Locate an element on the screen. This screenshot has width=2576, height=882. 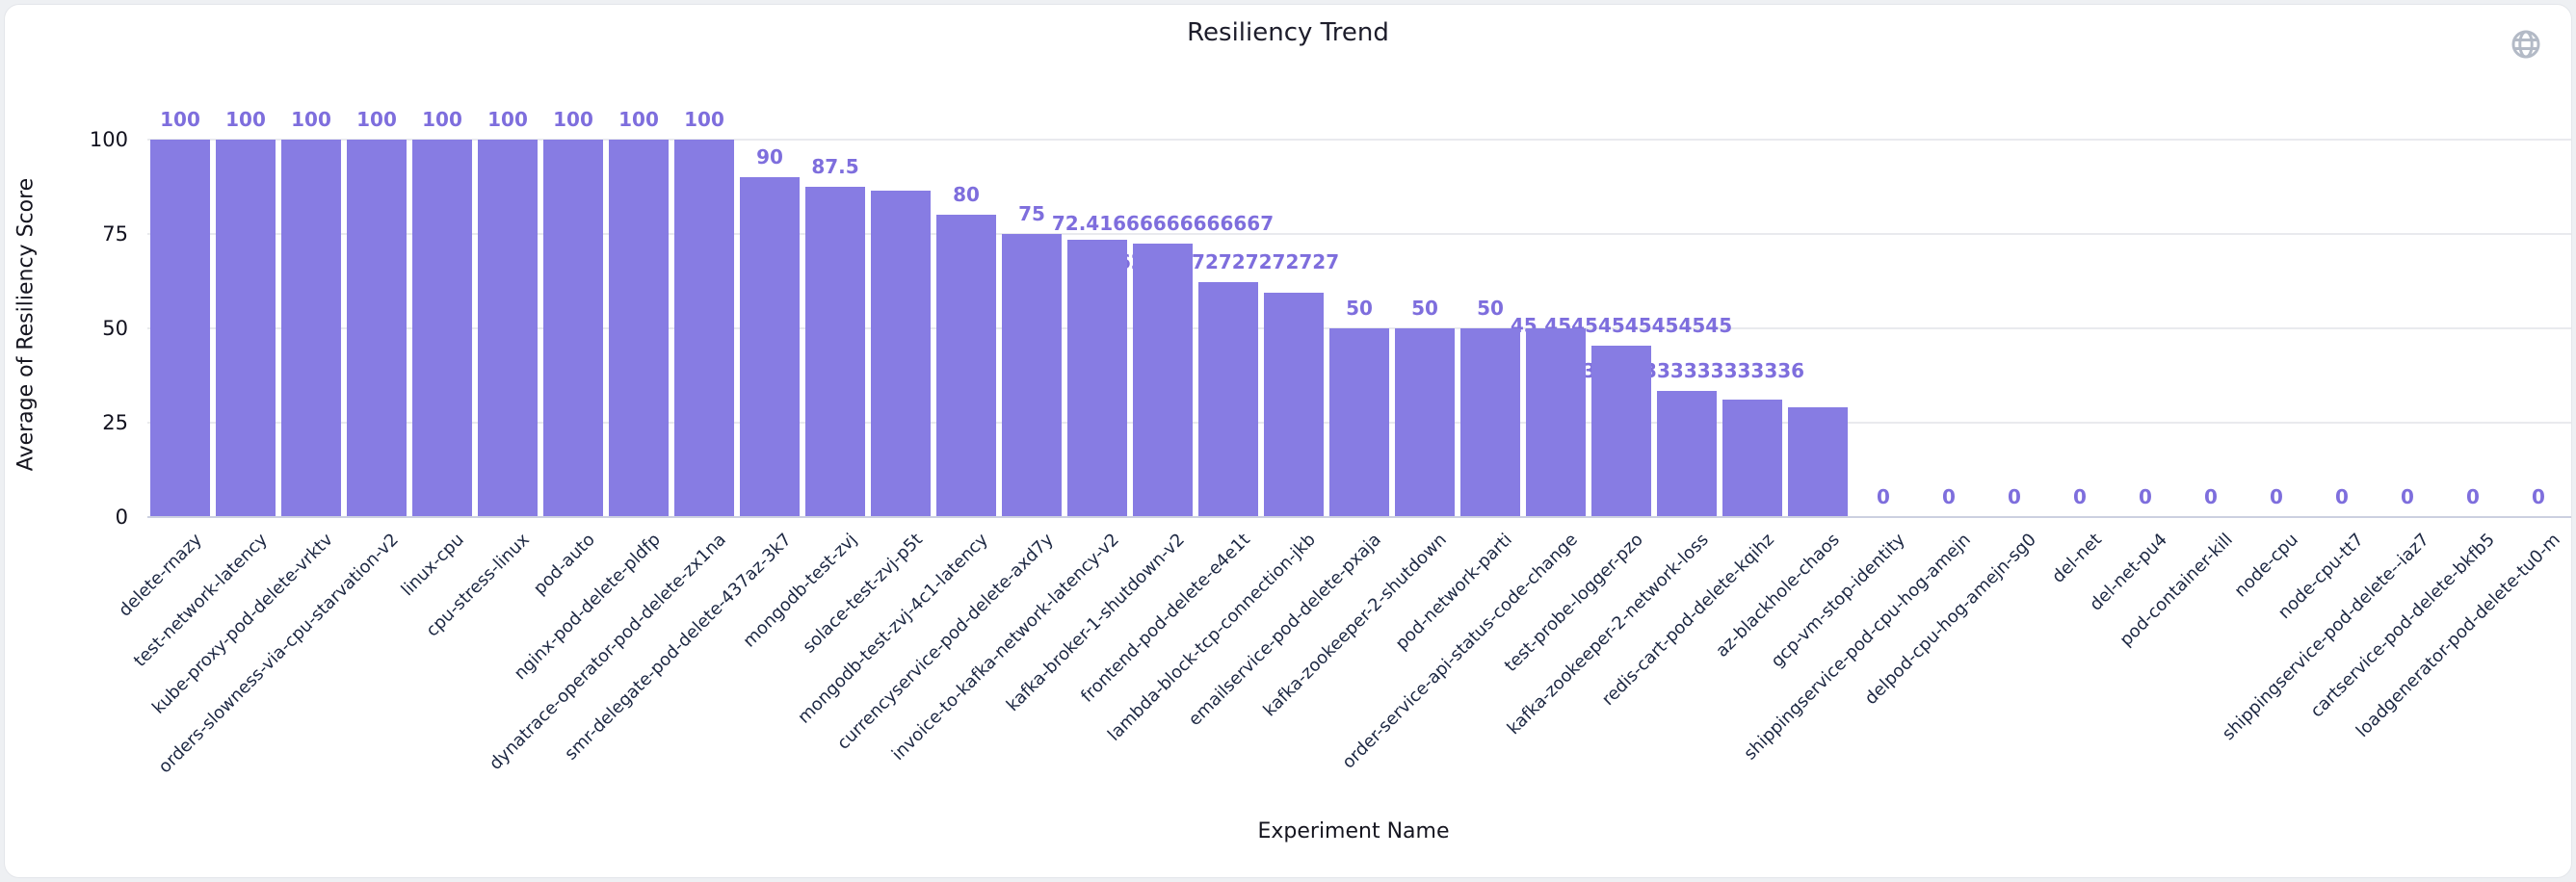
chart-title: Resiliency Trend is located at coordinates (1288, 32).